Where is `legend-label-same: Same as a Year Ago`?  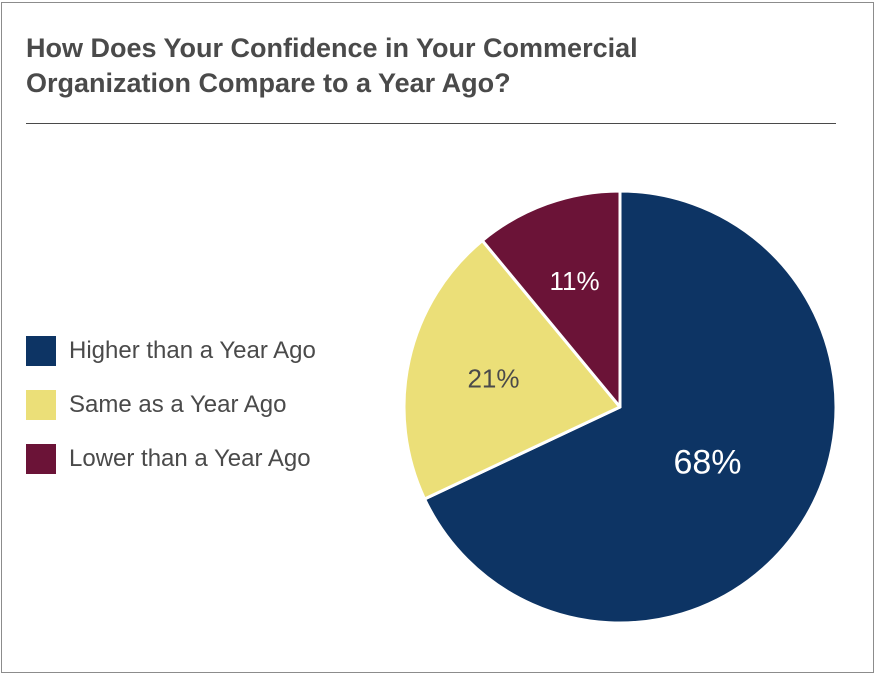
legend-label-same: Same as a Year Ago is located at coordinates (178, 404).